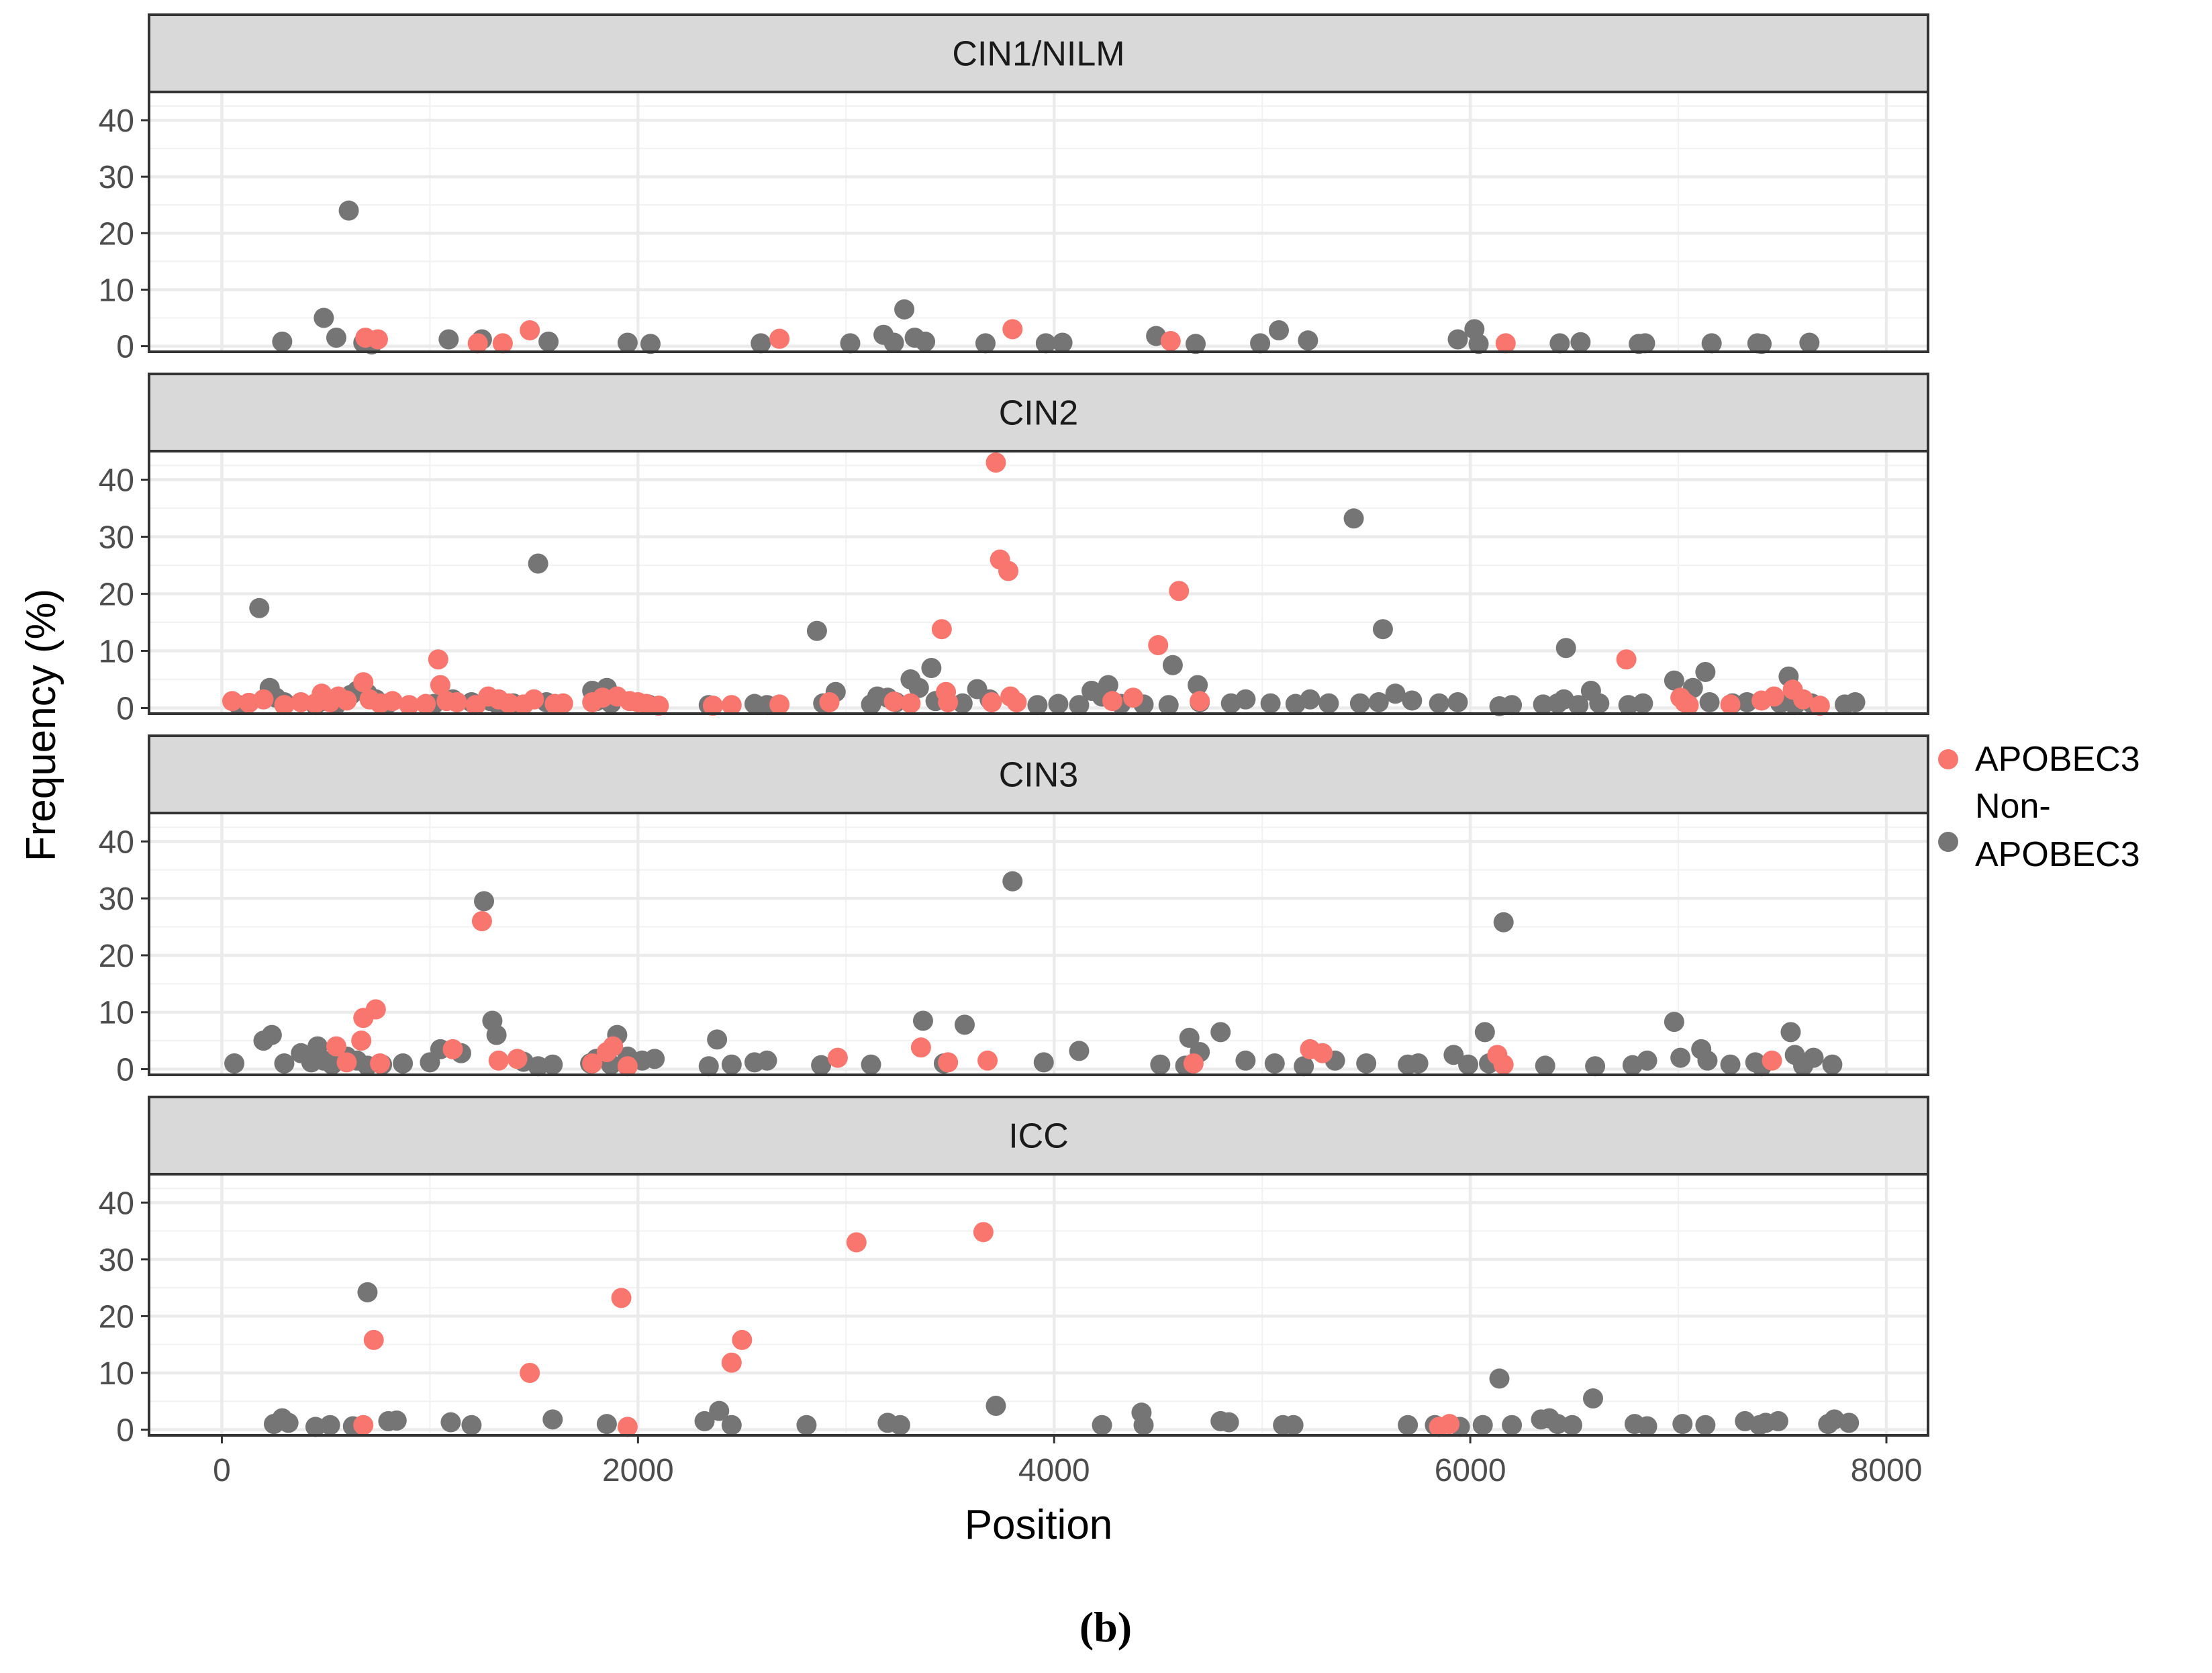 This screenshot has height=1673, width=2212. What do you see at coordinates (117, 956) in the screenshot?
I see `y-tick-label: 20` at bounding box center [117, 956].